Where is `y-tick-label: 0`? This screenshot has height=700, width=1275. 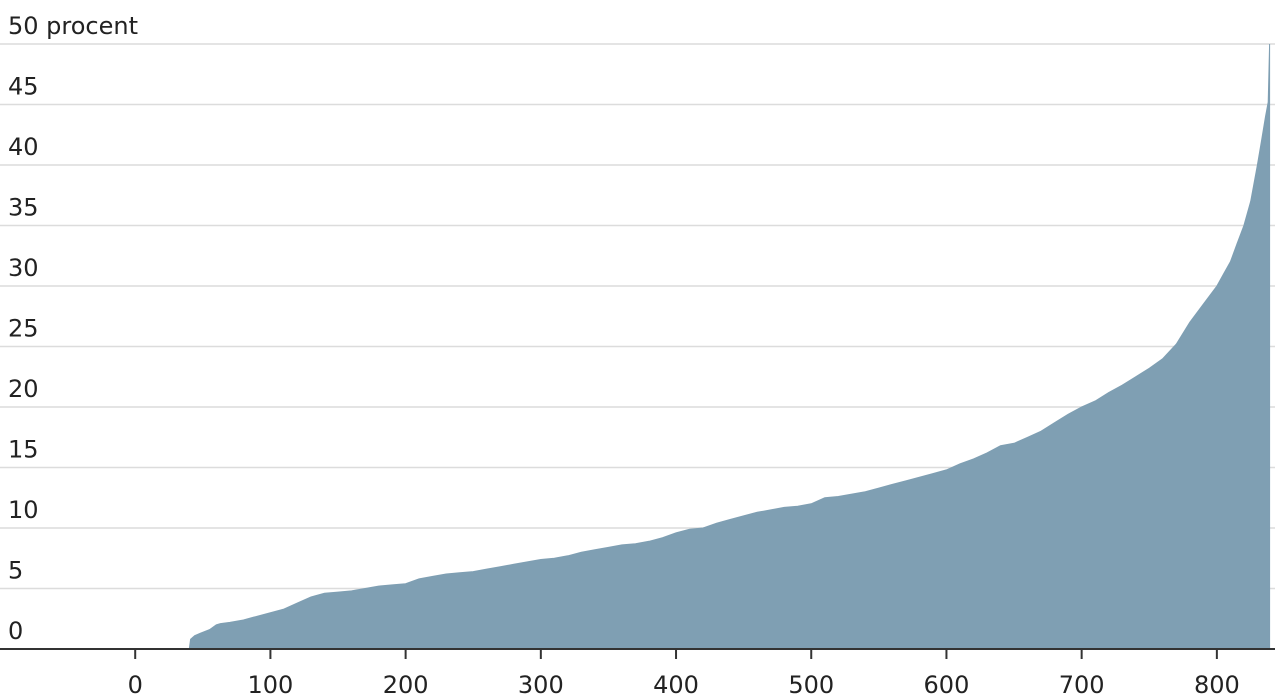
y-tick-label: 0 is located at coordinates (15, 631).